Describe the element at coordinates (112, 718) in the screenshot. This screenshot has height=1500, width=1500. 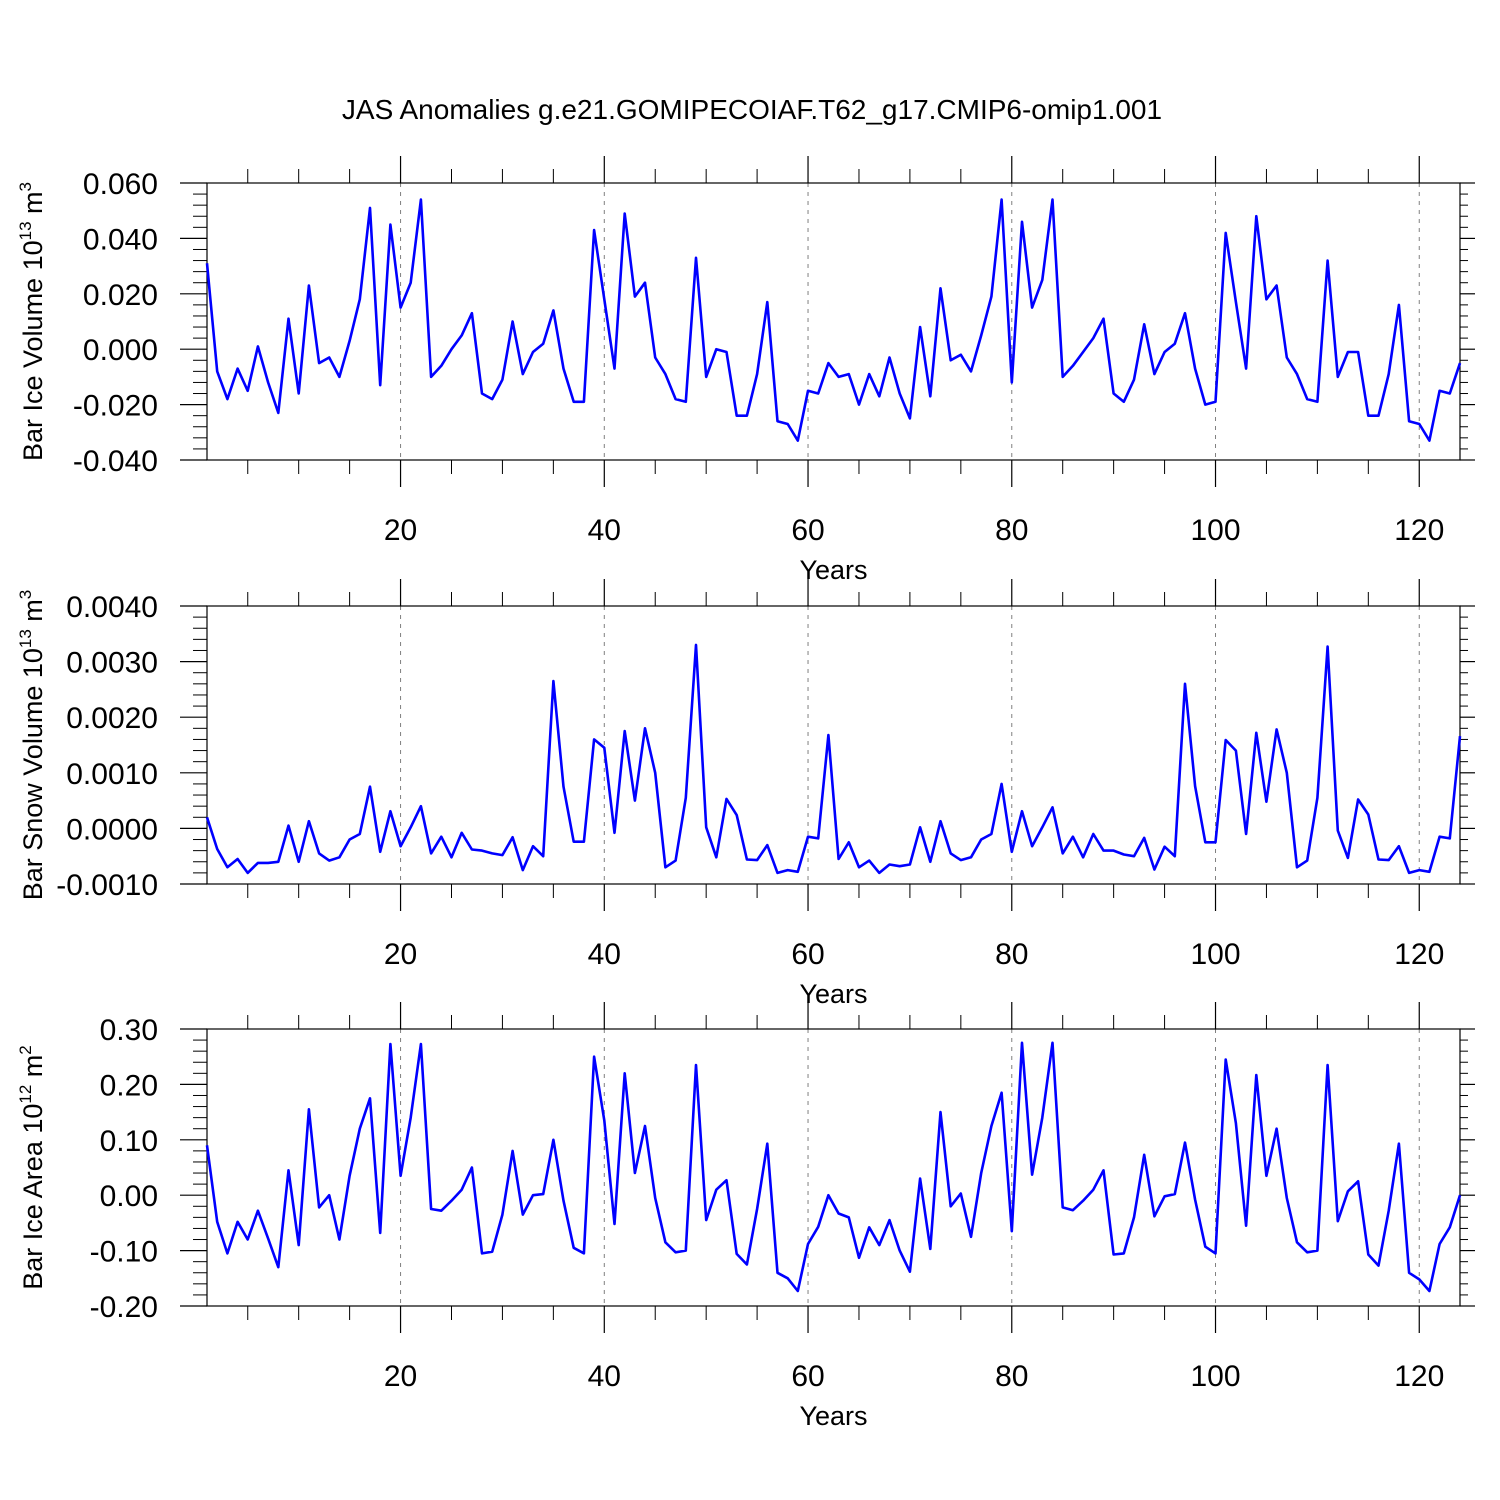
I see `y-tick-label: 0.0020` at that location.